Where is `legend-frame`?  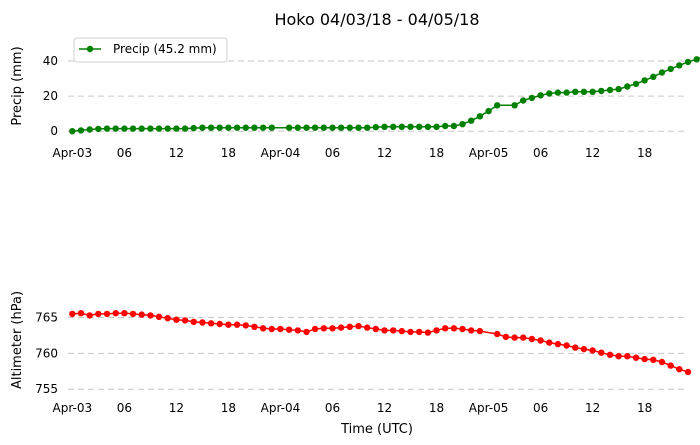
legend-frame is located at coordinates (150, 50).